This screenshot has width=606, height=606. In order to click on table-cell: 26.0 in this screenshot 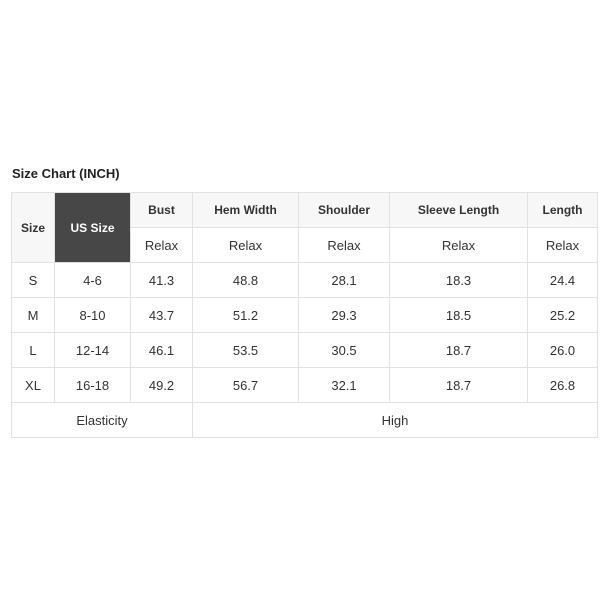, I will do `click(562, 350)`.